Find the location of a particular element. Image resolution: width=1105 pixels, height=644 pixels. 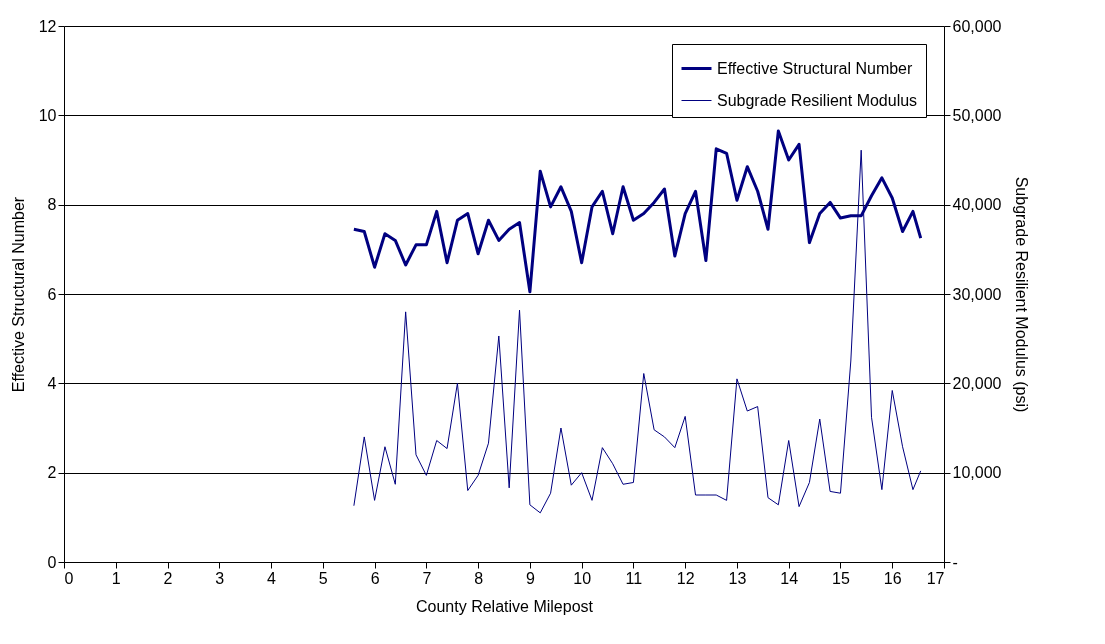

y2-tick-label: 60,000 is located at coordinates (977, 26).